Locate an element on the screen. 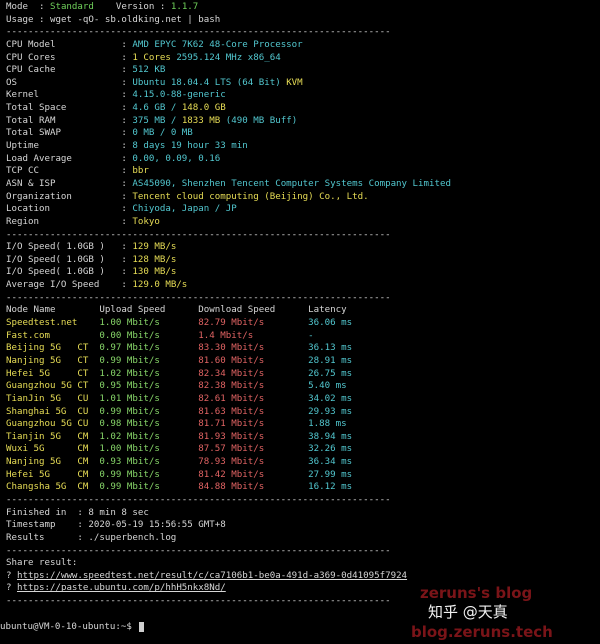 Image resolution: width=600 pixels, height=644 pixels. info-label: Total Space : is located at coordinates (69, 108).